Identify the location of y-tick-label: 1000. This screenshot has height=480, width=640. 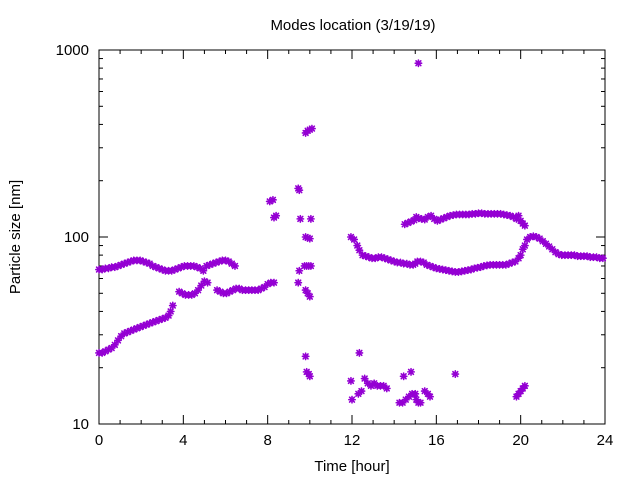
(72, 50).